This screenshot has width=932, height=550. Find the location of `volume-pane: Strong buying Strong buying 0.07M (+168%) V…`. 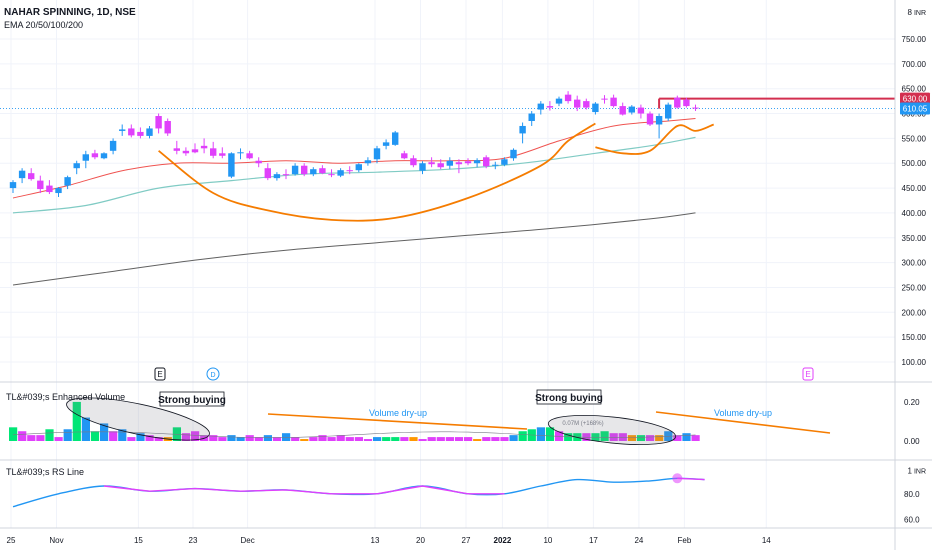

volume-pane: Strong buying Strong buying 0.07M (+168%) V… is located at coordinates (420, 419).